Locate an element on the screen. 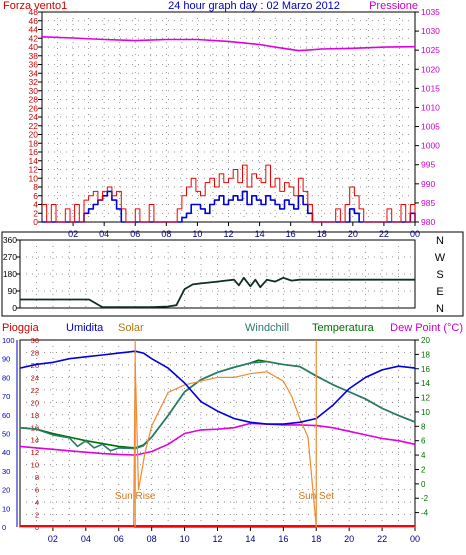  temp-xtick-label: 02 is located at coordinates (53, 539).